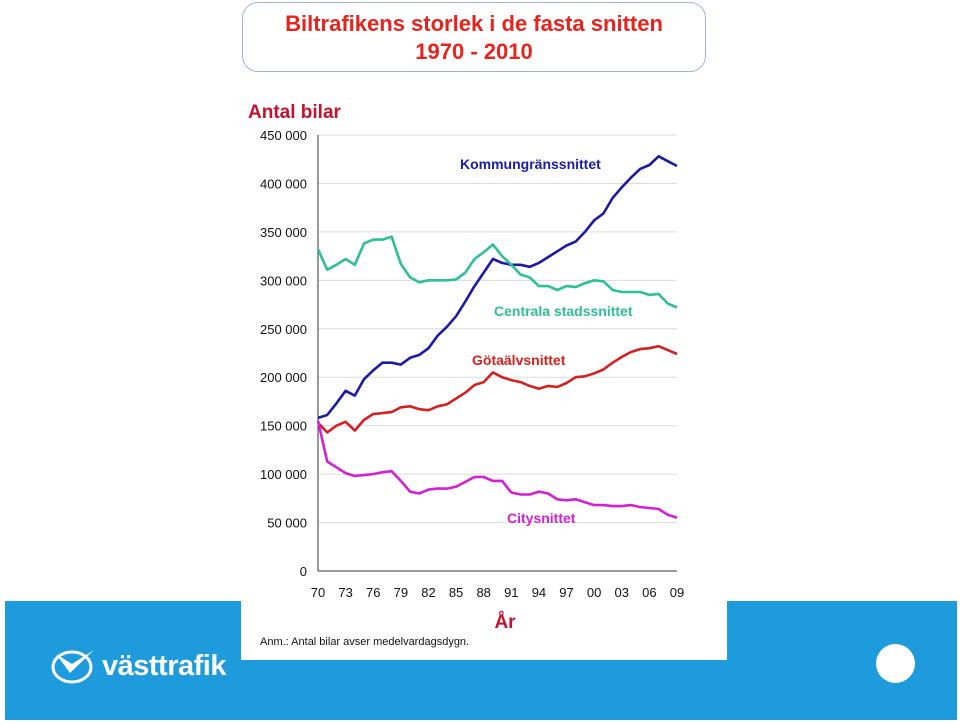 The width and height of the screenshot is (960, 724). Describe the element at coordinates (566, 592) in the screenshot. I see `x-tick-label: 97` at that location.